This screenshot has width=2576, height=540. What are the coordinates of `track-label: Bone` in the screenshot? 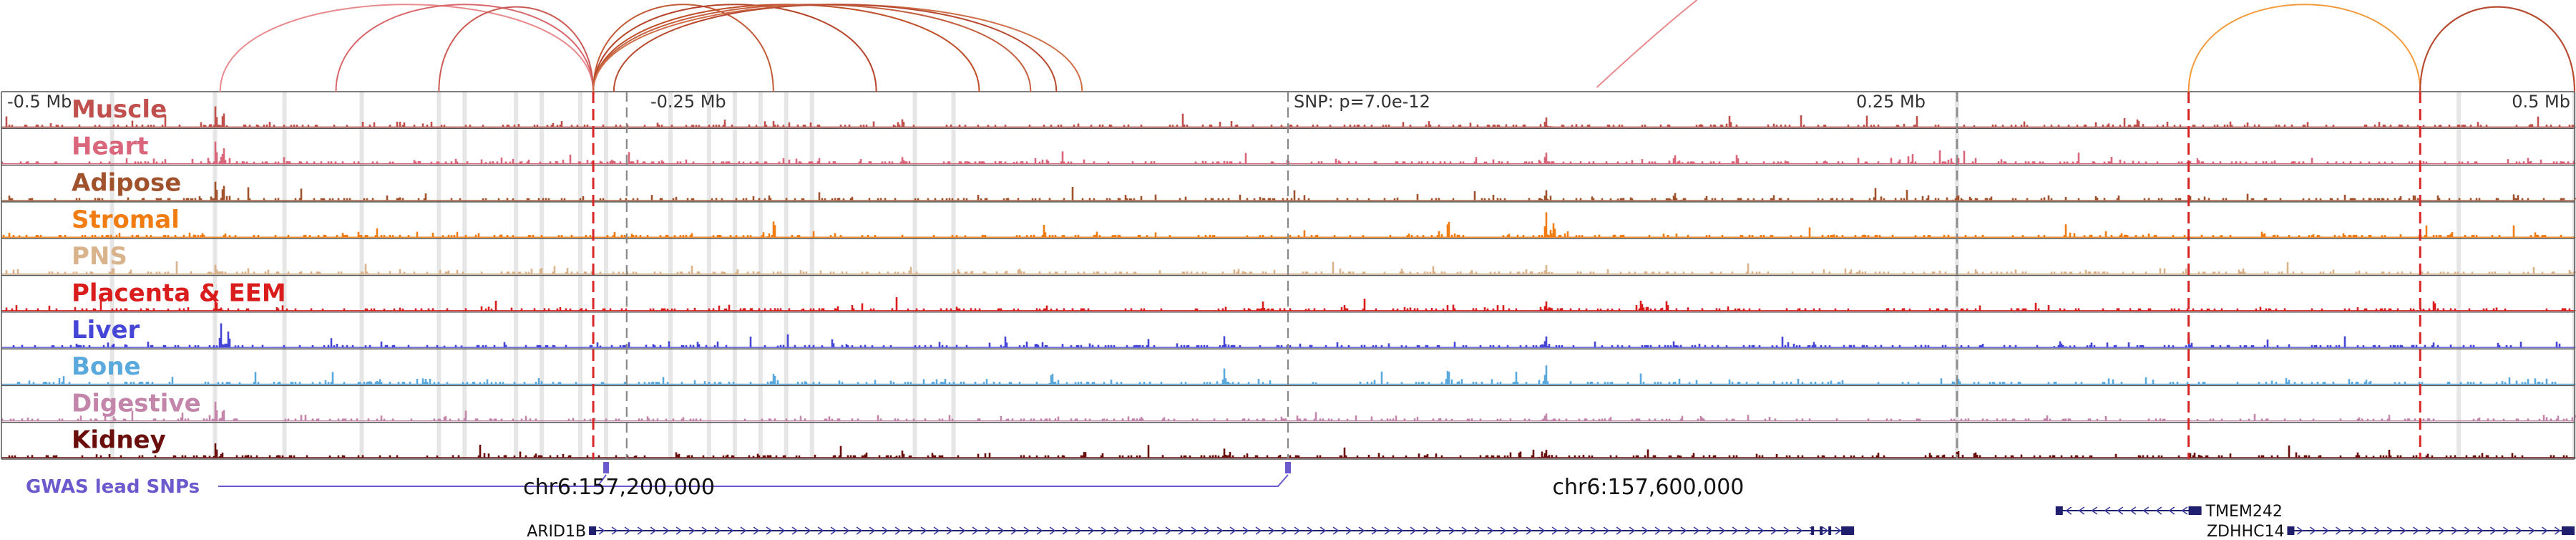 It's located at (106, 366).